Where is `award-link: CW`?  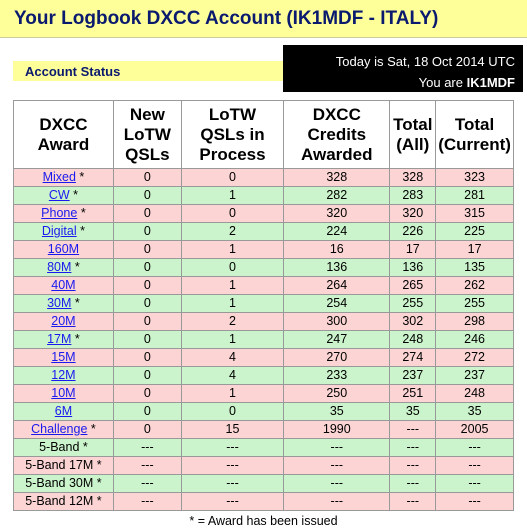
award-link: CW is located at coordinates (59, 195).